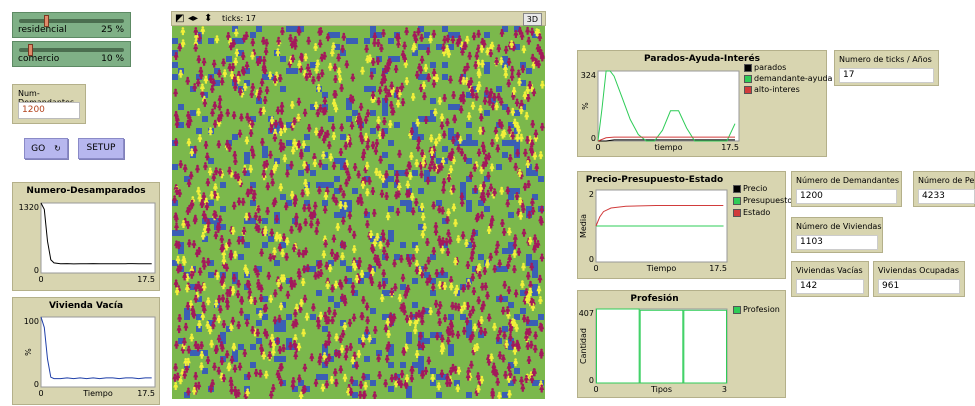 Image resolution: width=975 pixels, height=406 pixels. What do you see at coordinates (193, 18) in the screenshot?
I see `horizontal-arrows-icon: ◂▸` at bounding box center [193, 18].